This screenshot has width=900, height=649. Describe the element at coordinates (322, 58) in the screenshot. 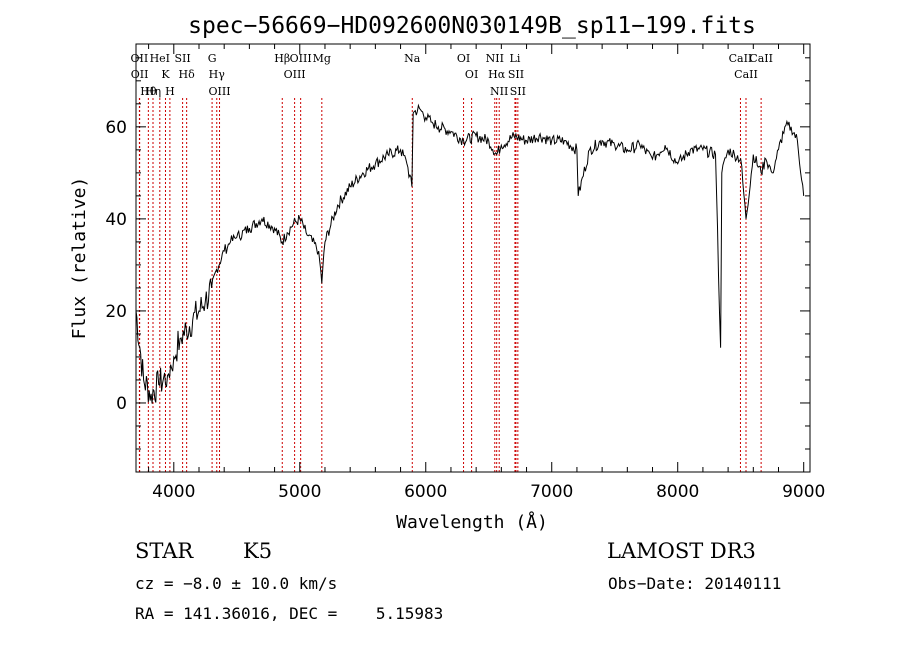

I see `line-label: Mg` at that location.